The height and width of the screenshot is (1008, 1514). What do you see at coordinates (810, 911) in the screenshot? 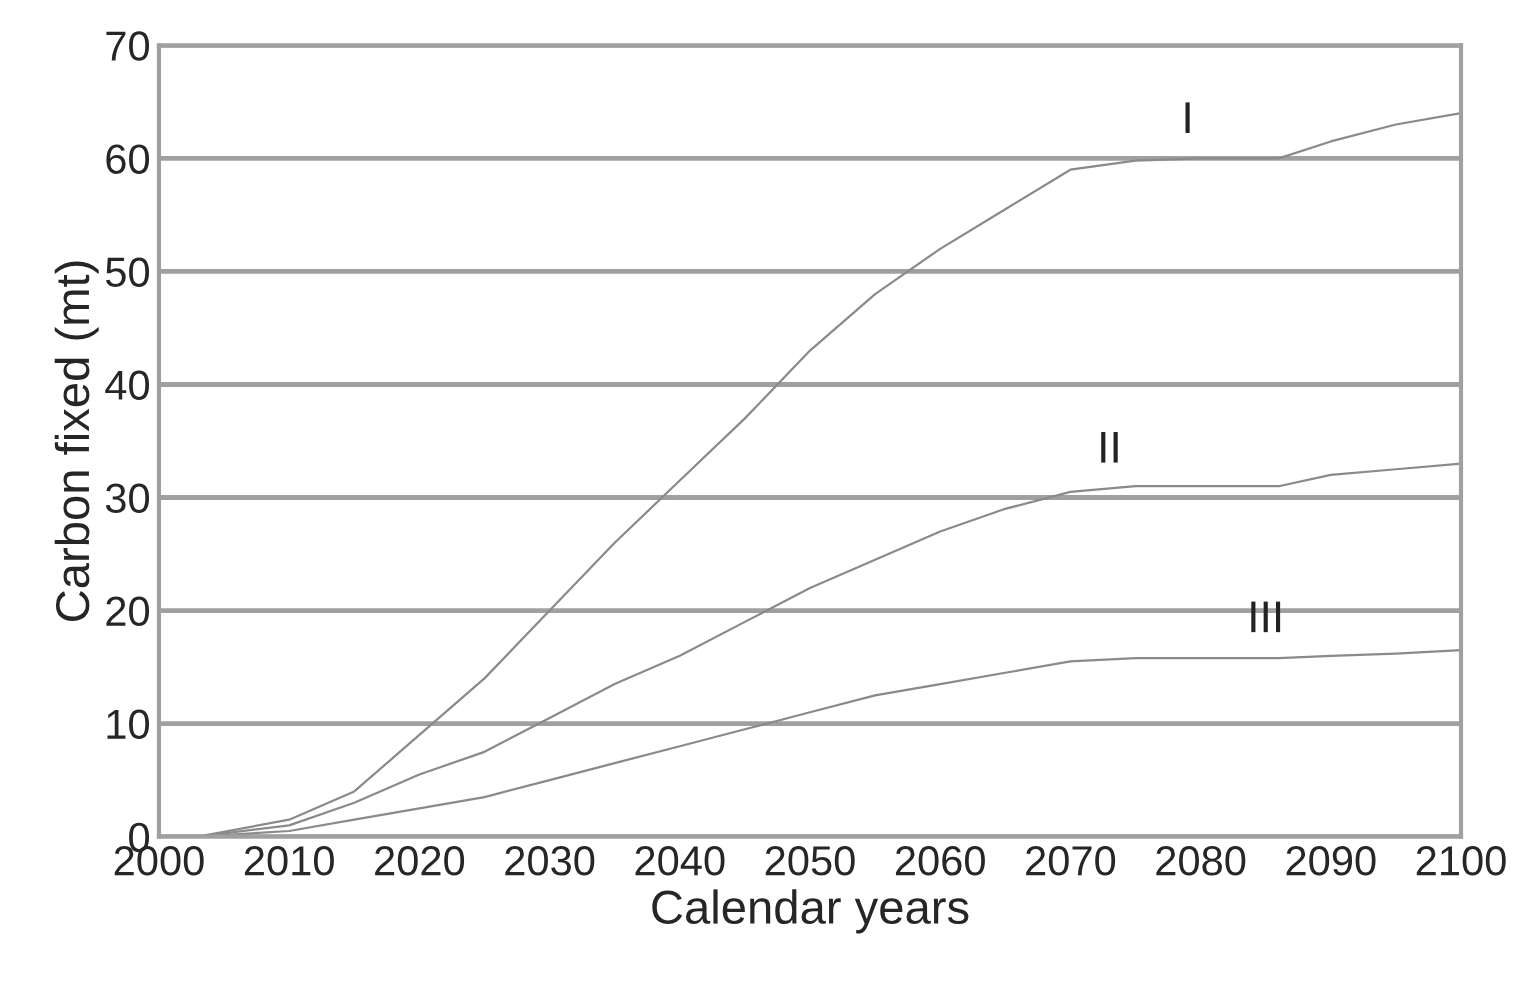
I see `x-axis-title: Calendar years` at bounding box center [810, 911].